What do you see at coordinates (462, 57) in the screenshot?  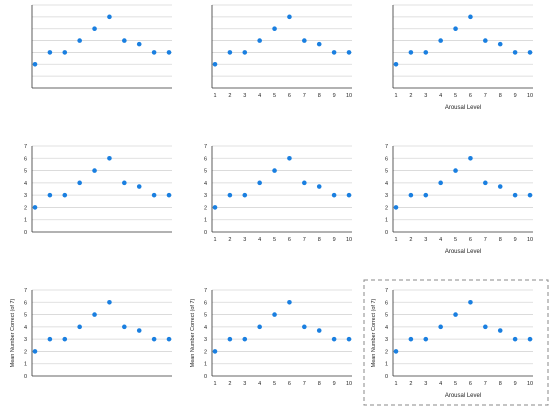 I see `chart-panel-row1-col3: 1 2 3 4 5 6 7 8 9 10 Arousal Level` at bounding box center [462, 57].